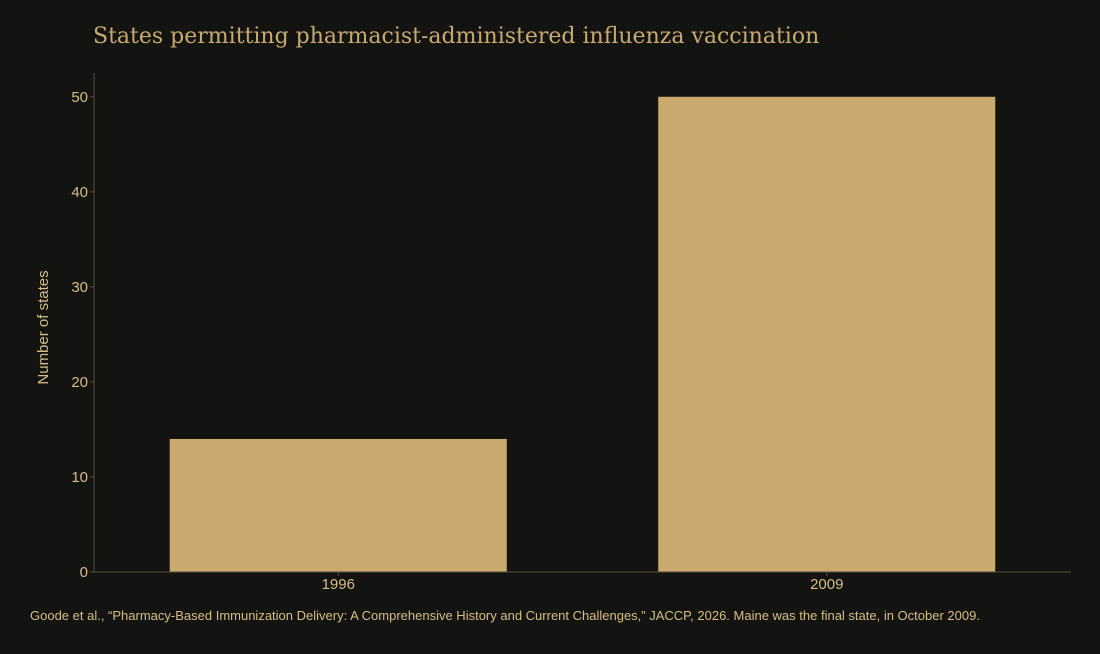  Describe the element at coordinates (582, 582) in the screenshot. I see `x-ticks: 1996 2009` at that location.